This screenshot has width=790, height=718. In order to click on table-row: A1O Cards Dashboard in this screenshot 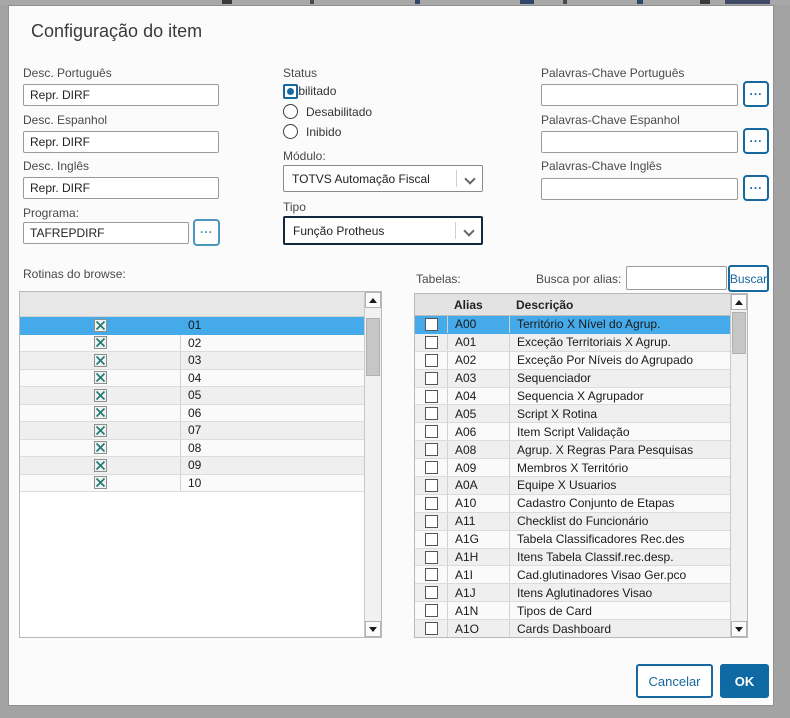, I will do `click(572, 628)`.